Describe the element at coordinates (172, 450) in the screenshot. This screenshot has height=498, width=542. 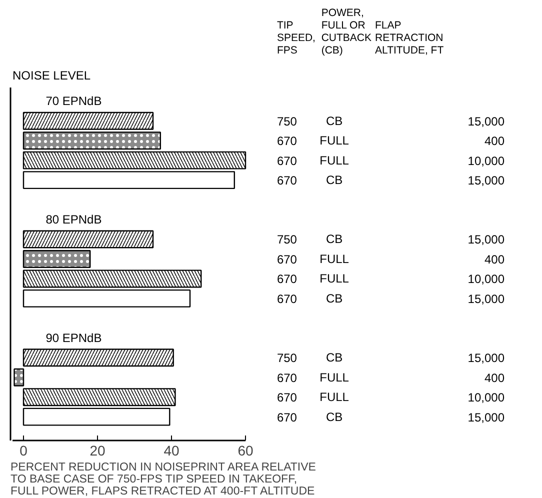
I see `x-tick-label: 40` at that location.